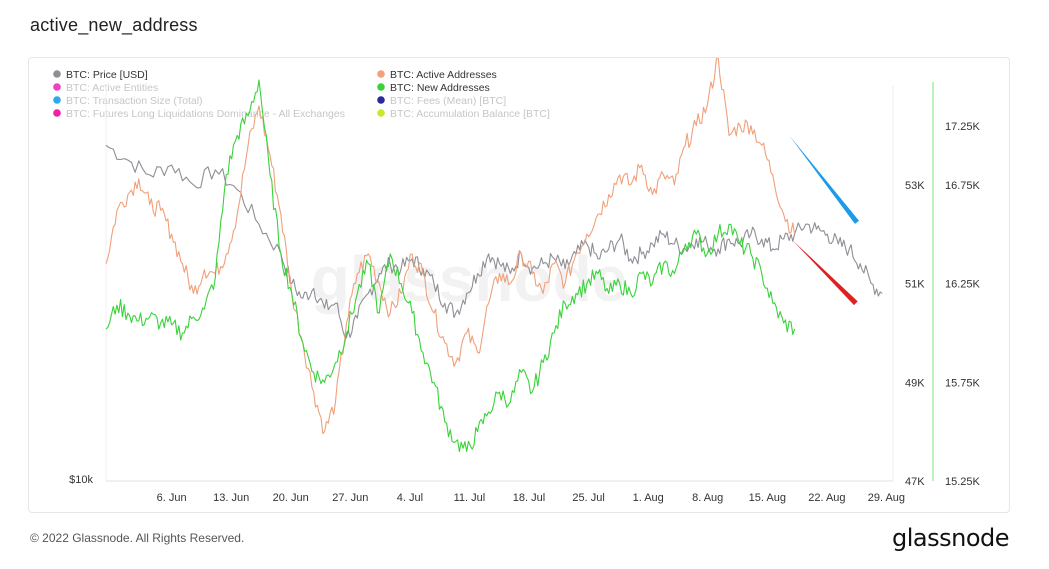  What do you see at coordinates (707, 498) in the screenshot?
I see `x-tick-label: 8. Aug` at bounding box center [707, 498].